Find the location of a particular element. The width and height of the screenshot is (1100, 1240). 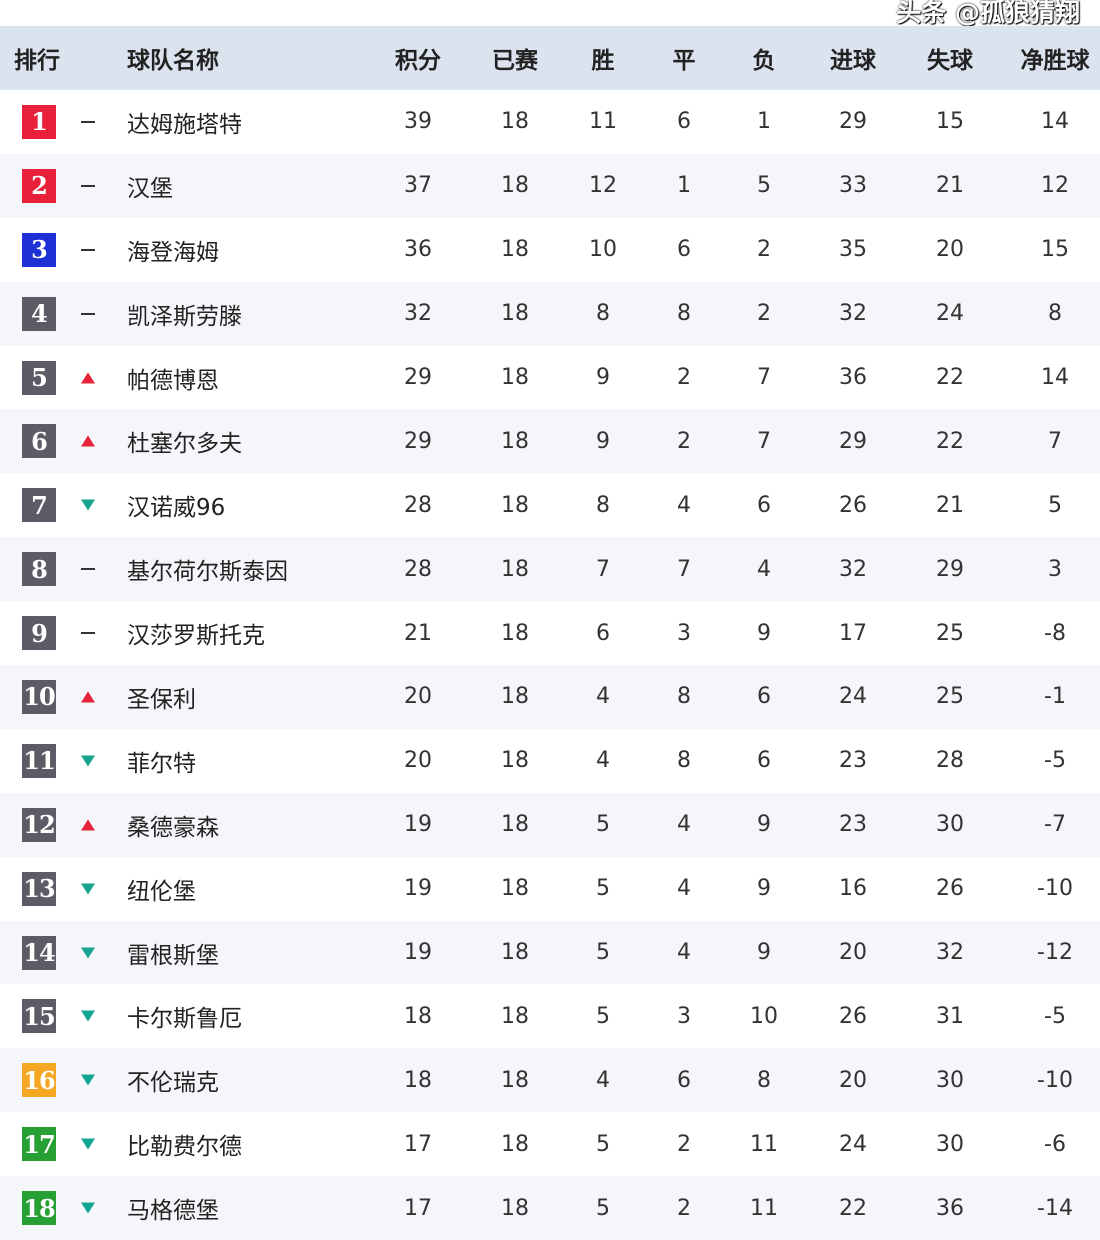

cell-draws: 1 is located at coordinates (684, 186).